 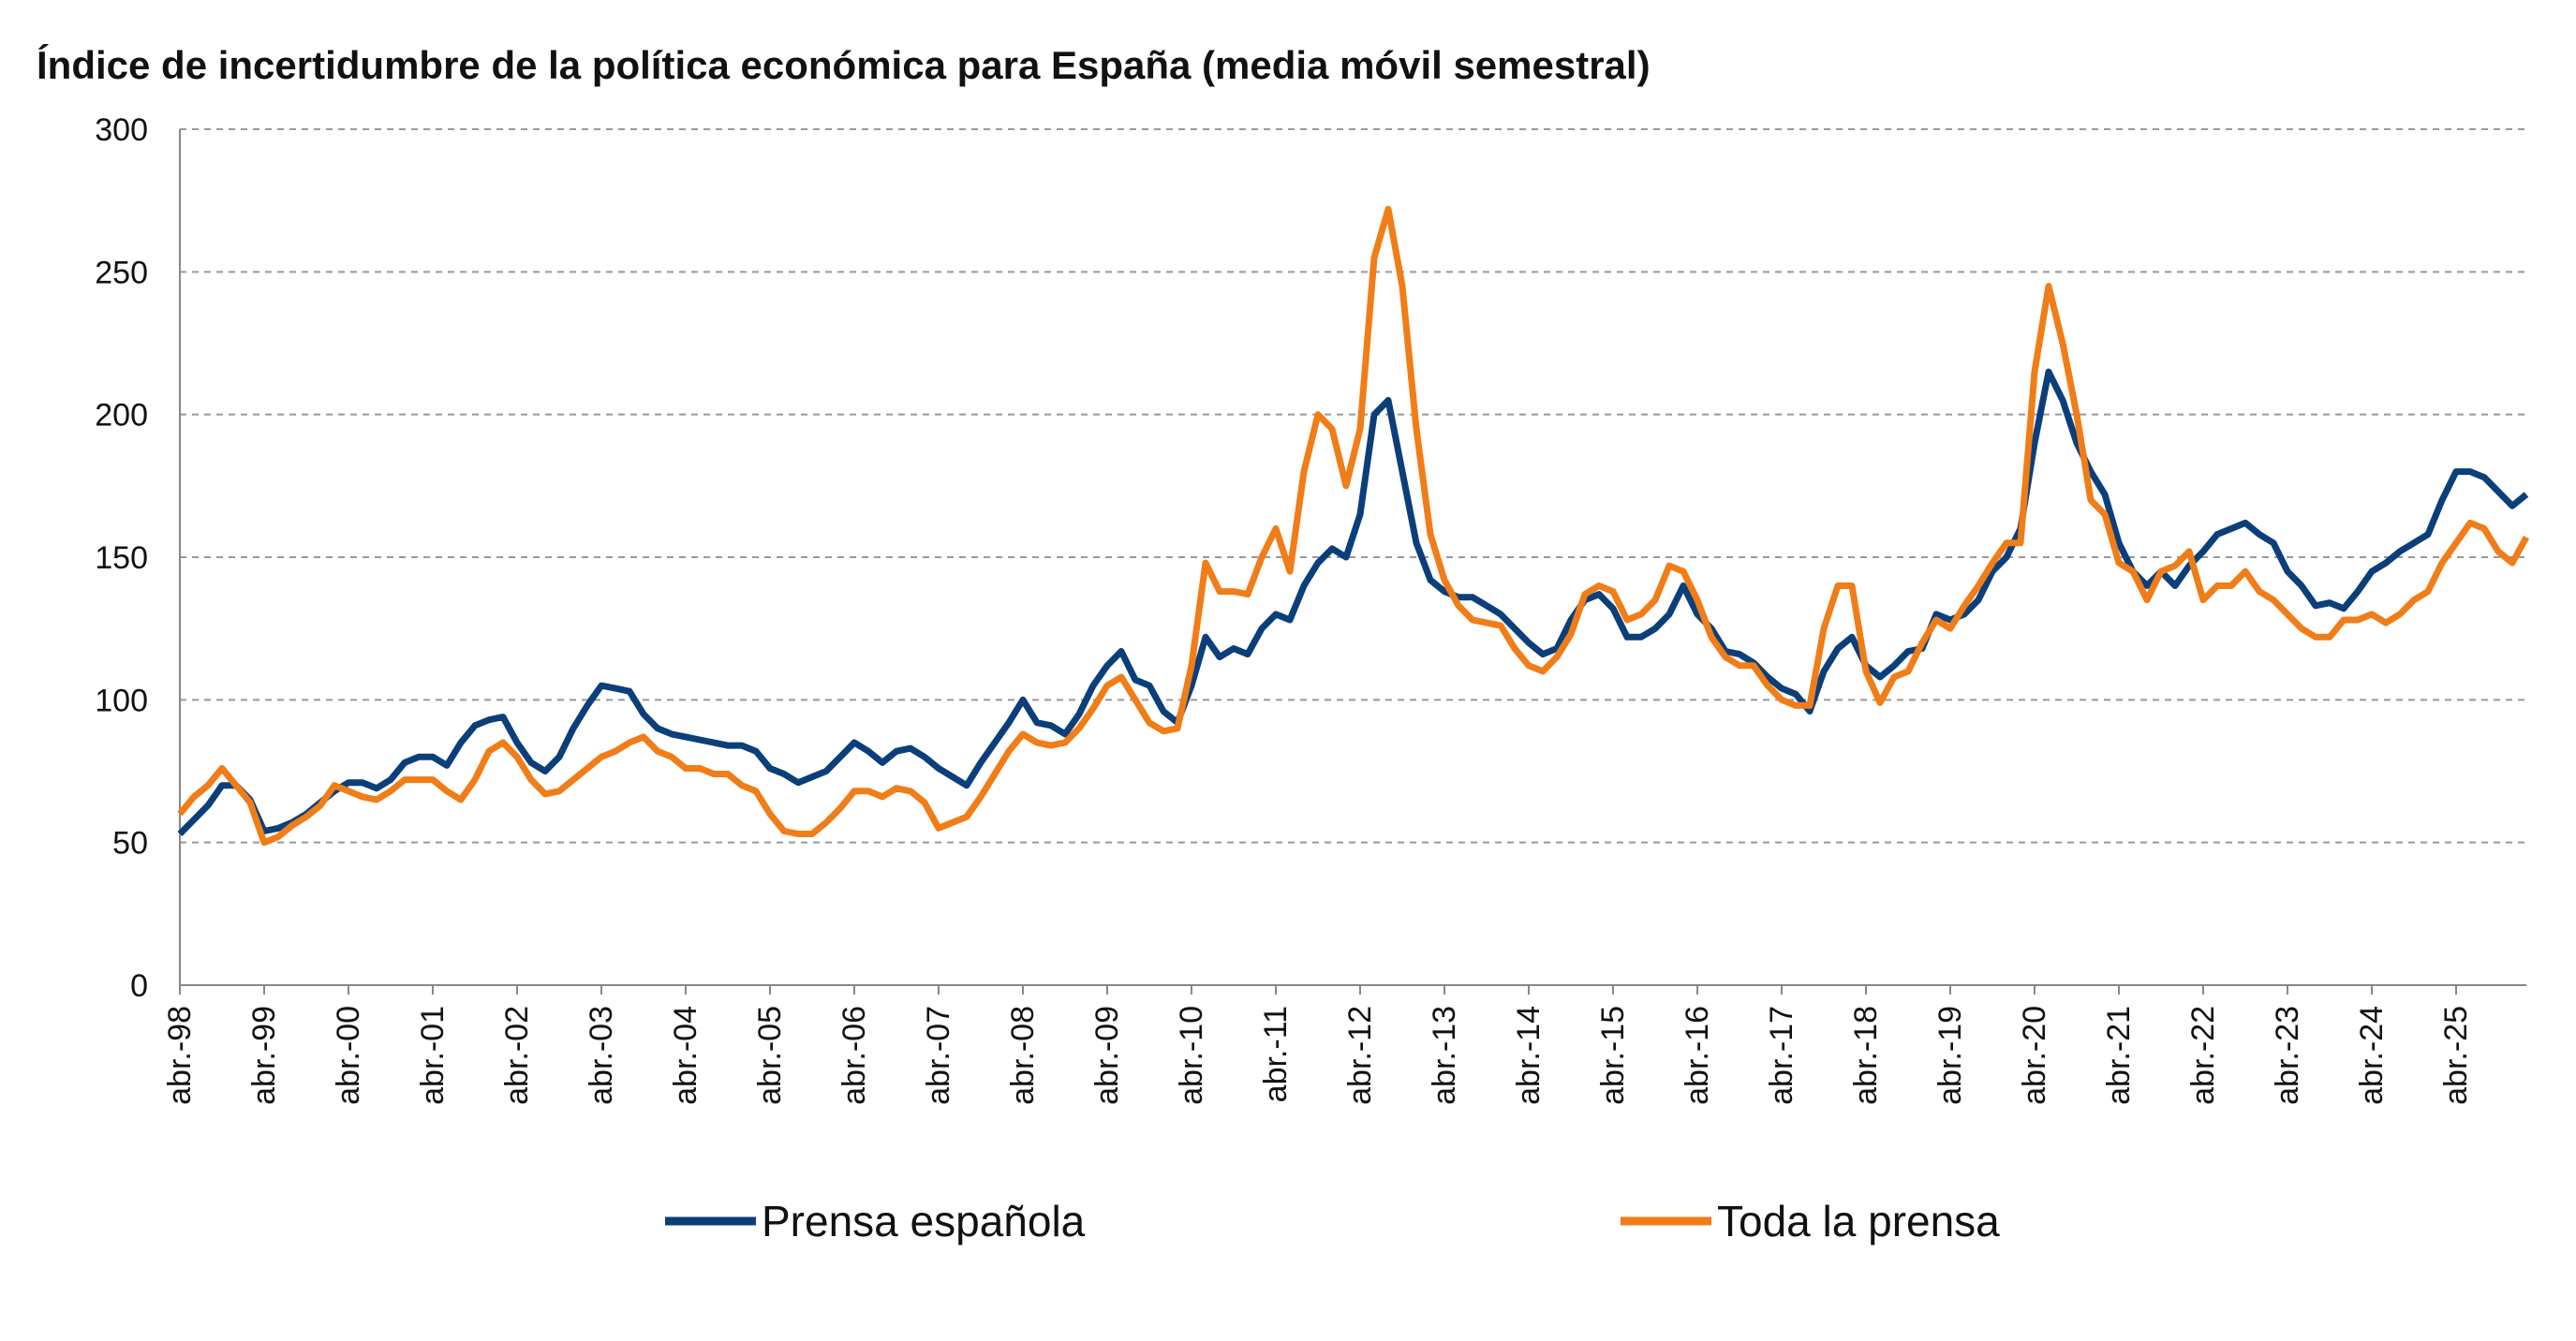 I want to click on x-tick-label: abr.-00, so click(x=348, y=1055).